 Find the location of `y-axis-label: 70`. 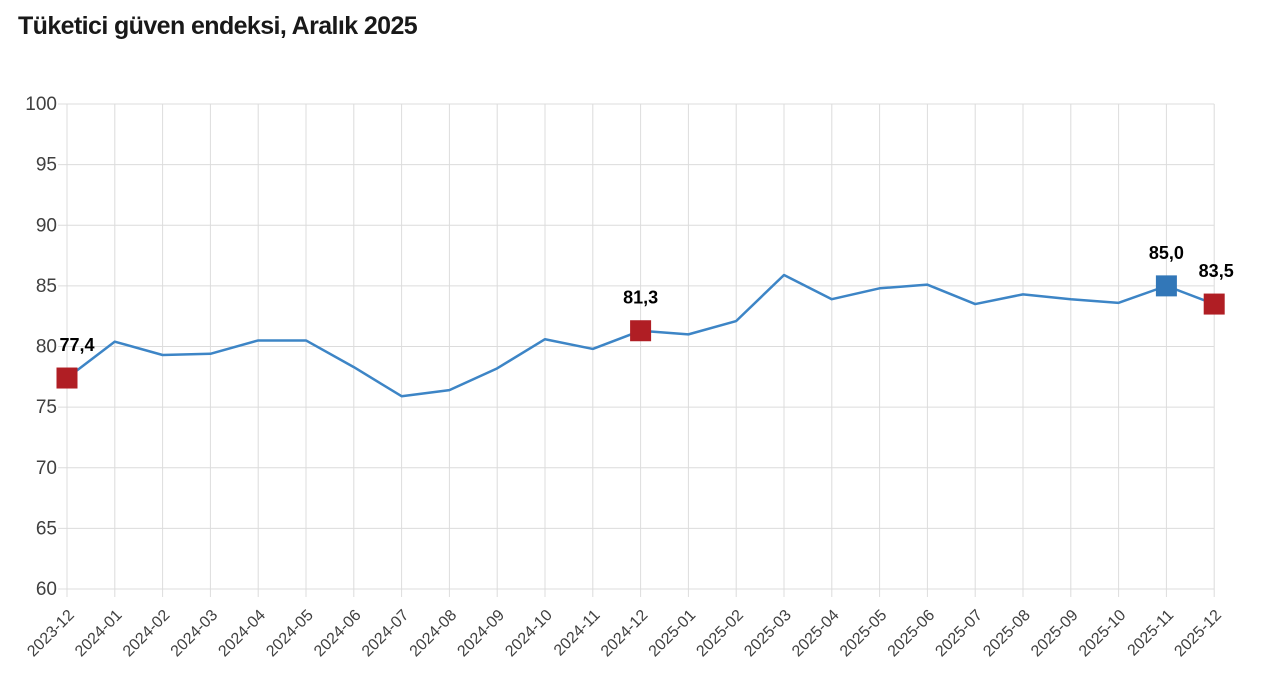

y-axis-label: 70 is located at coordinates (46, 468).